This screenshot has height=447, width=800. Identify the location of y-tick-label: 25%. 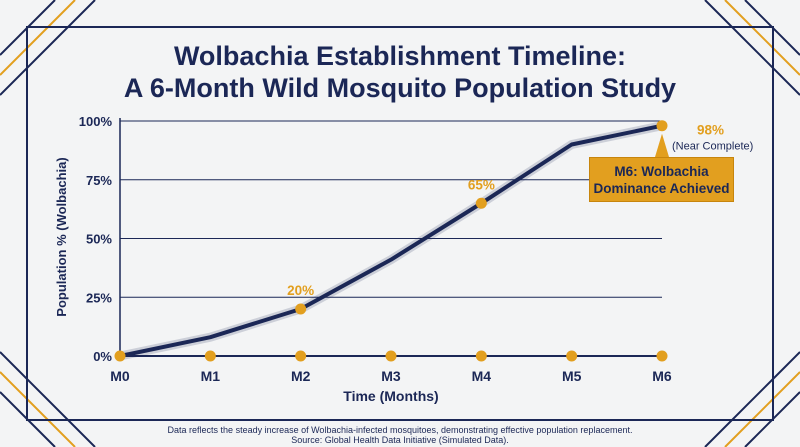
(99, 297).